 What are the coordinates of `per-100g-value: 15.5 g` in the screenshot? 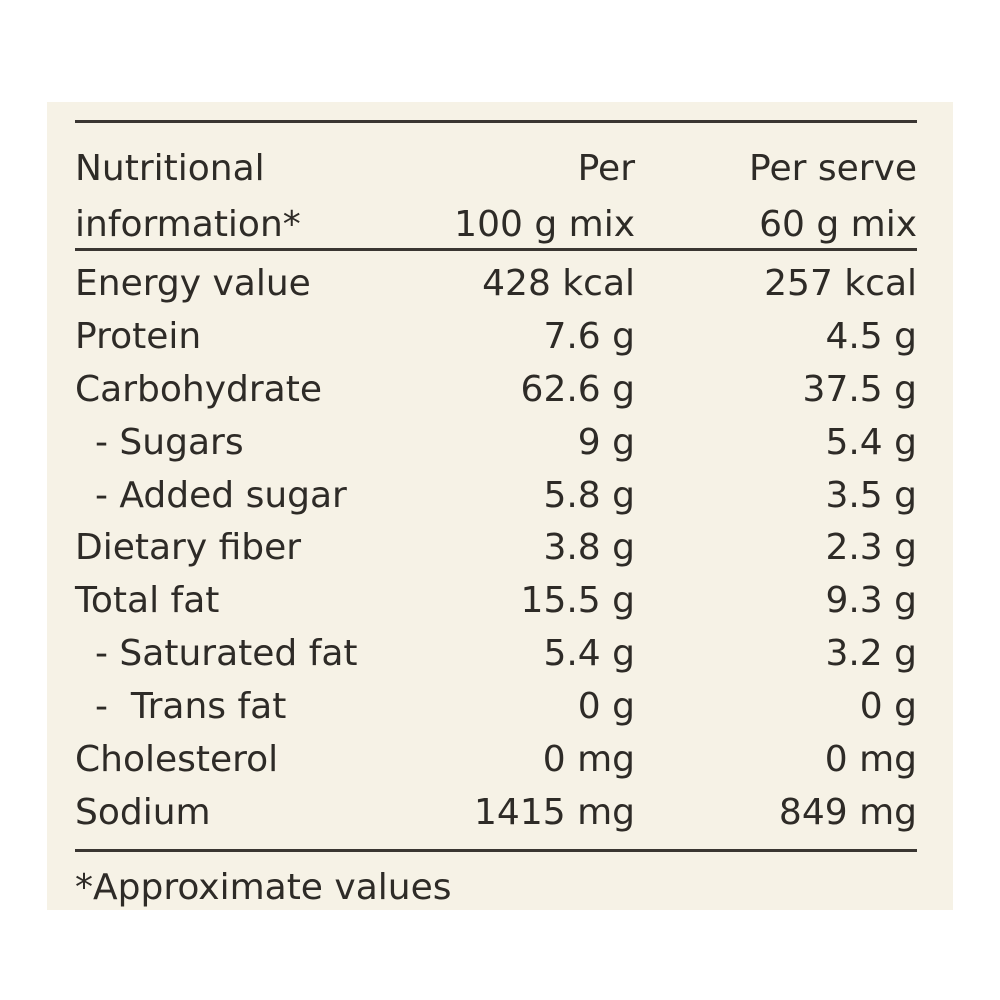 It's located at (577, 601).